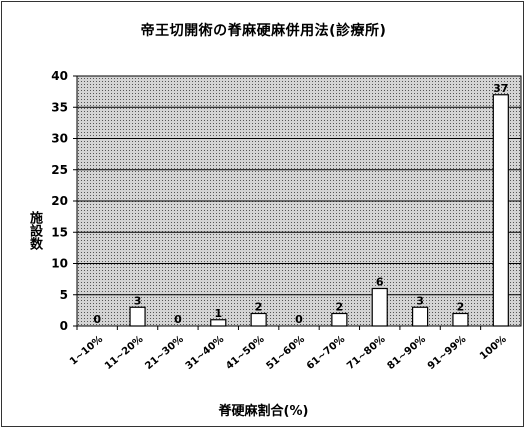 The image size is (527, 430). I want to click on x-tick-label: 41~50%, so click(245, 353).